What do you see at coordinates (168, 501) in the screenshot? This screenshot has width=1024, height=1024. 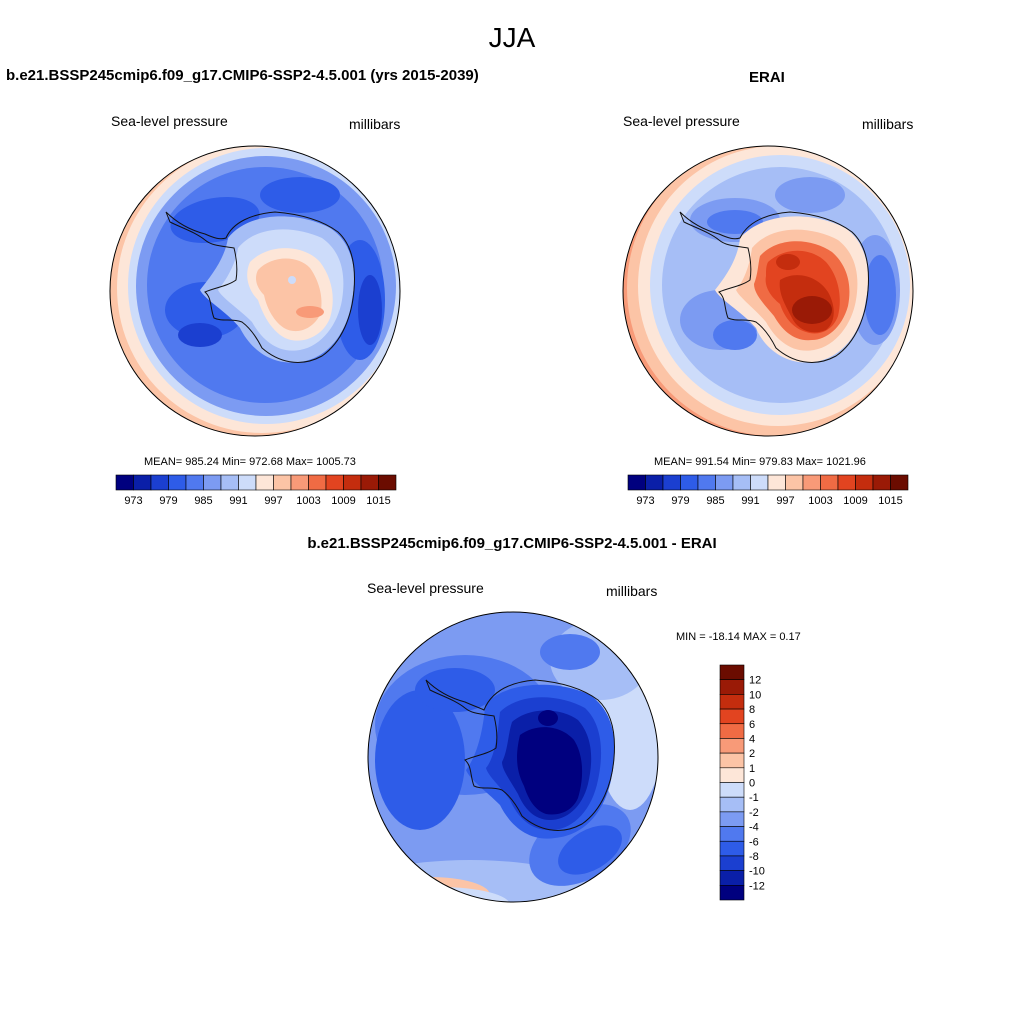 I see `model-colorbar-tick-label: 979` at bounding box center [168, 501].